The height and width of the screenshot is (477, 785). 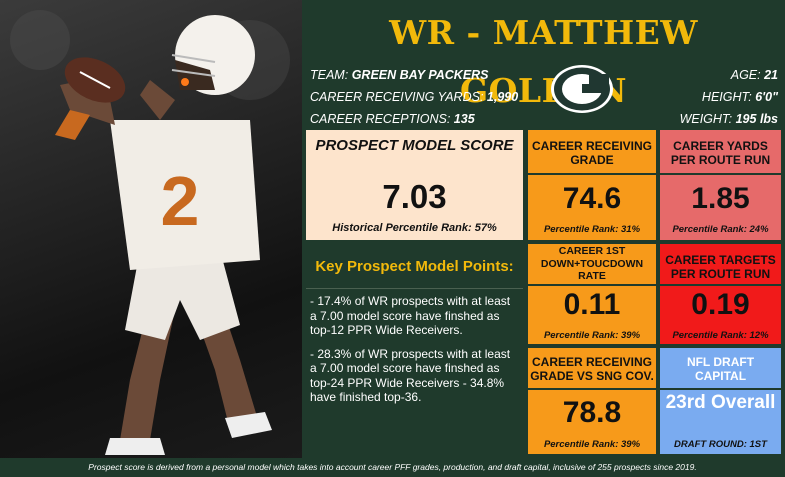 I want to click on team-line: TEAM: GREEN BAY PACKERS, so click(x=399, y=75).